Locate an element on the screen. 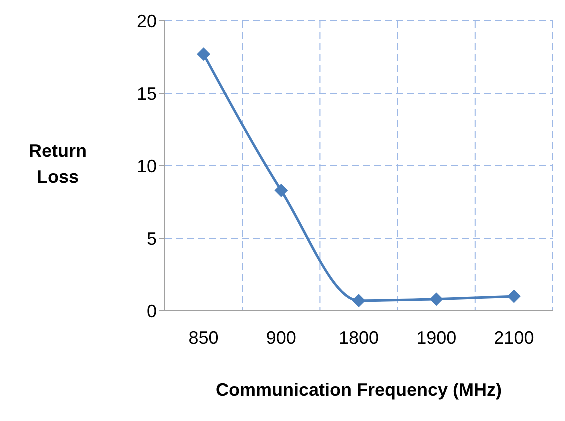 The width and height of the screenshot is (565, 421). x-tick-label: 850 is located at coordinates (203, 338).